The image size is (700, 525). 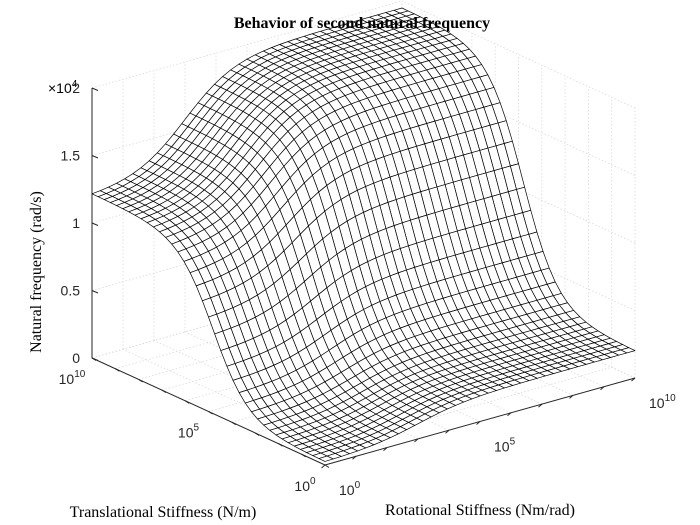 What do you see at coordinates (163, 512) in the screenshot?
I see `x-axis-label: Translational Stiffness (N/m)` at bounding box center [163, 512].